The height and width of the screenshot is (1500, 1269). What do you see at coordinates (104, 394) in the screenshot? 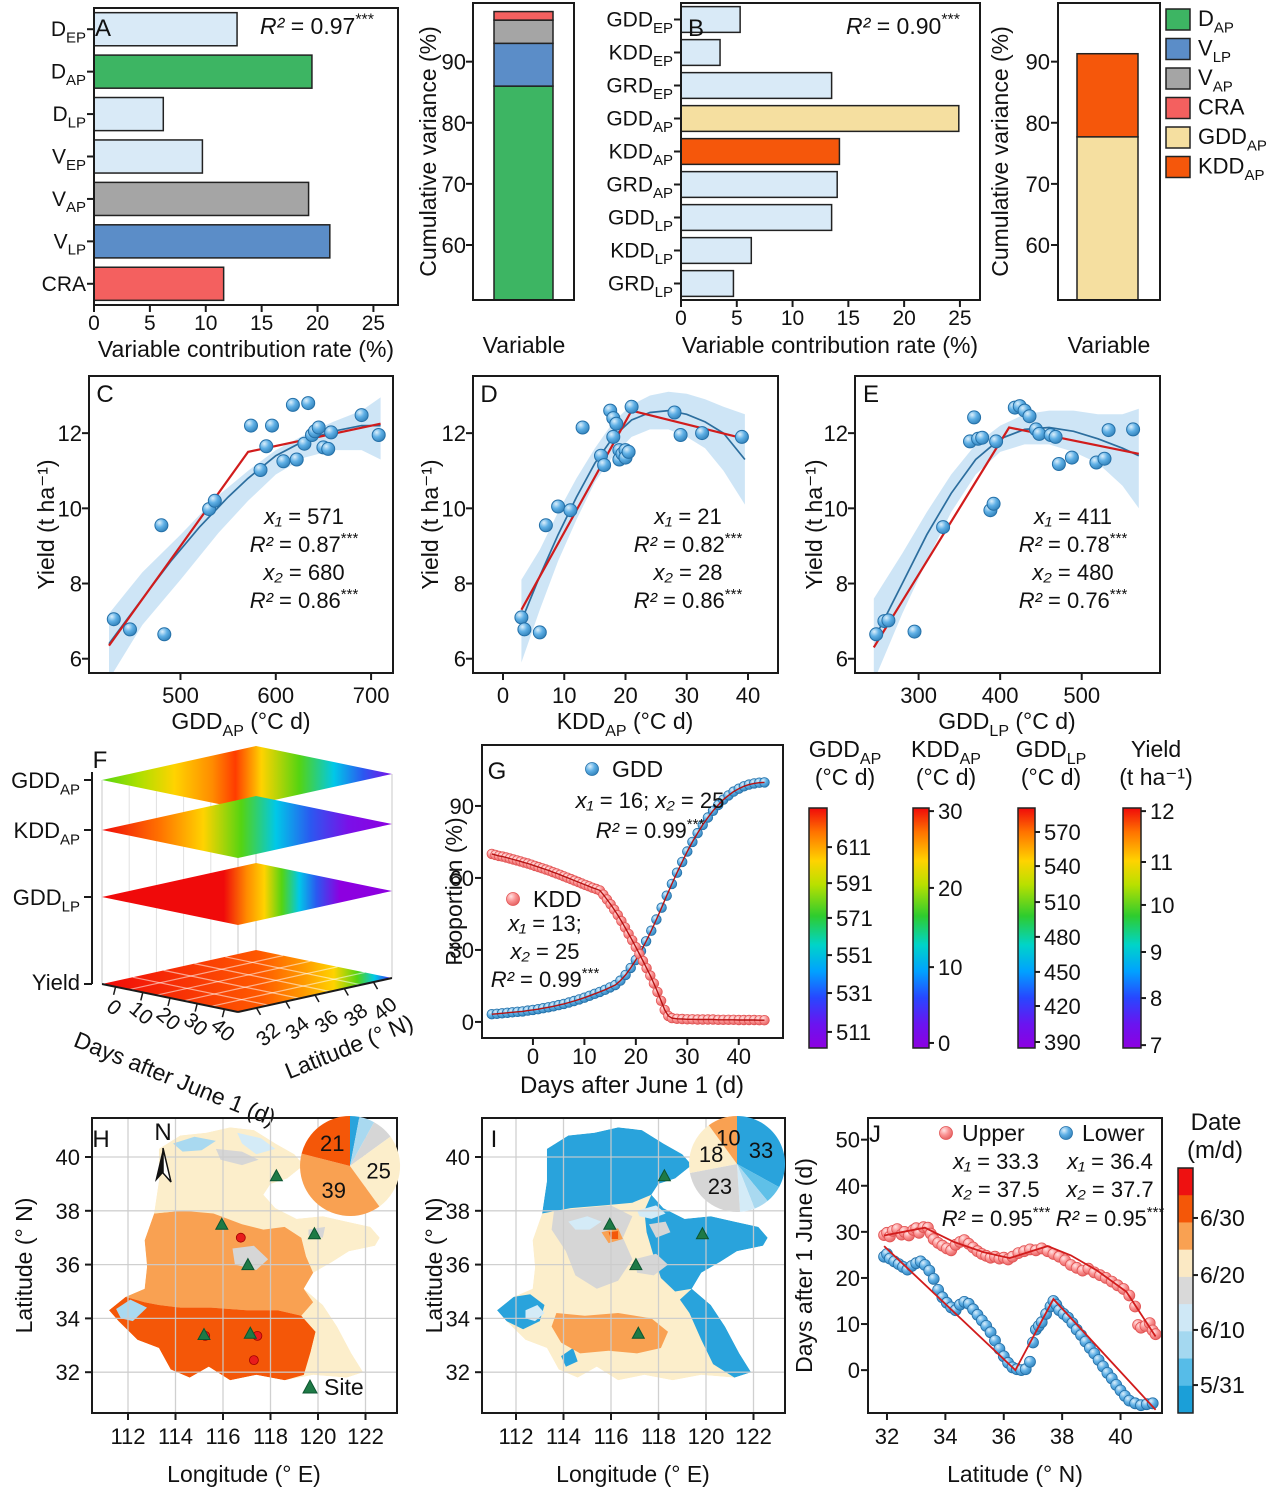
I see `svg-text: C` at bounding box center [104, 394].